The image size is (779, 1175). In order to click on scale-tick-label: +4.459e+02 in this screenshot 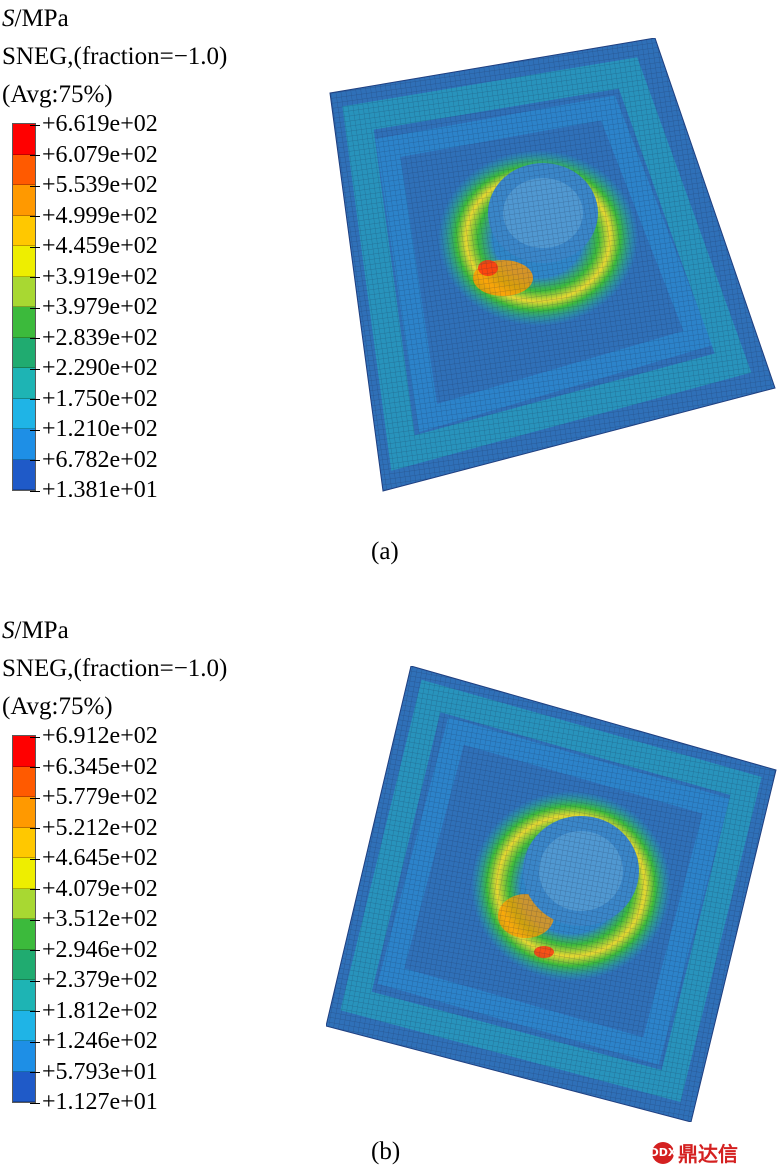, I will do `click(94, 246)`.